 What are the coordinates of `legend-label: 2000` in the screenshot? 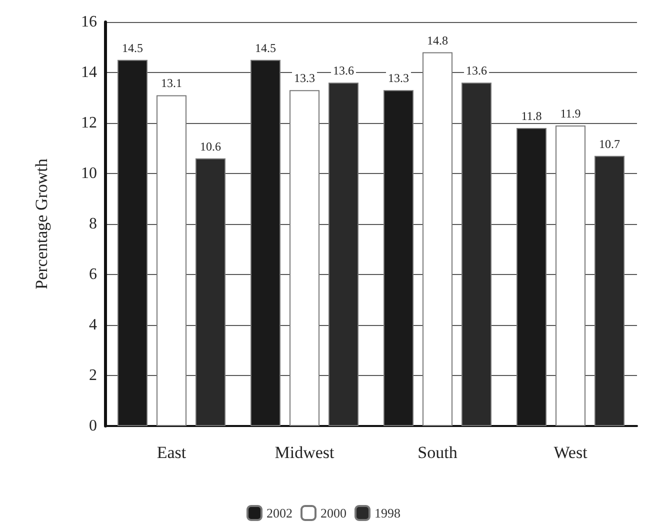 It's located at (333, 513).